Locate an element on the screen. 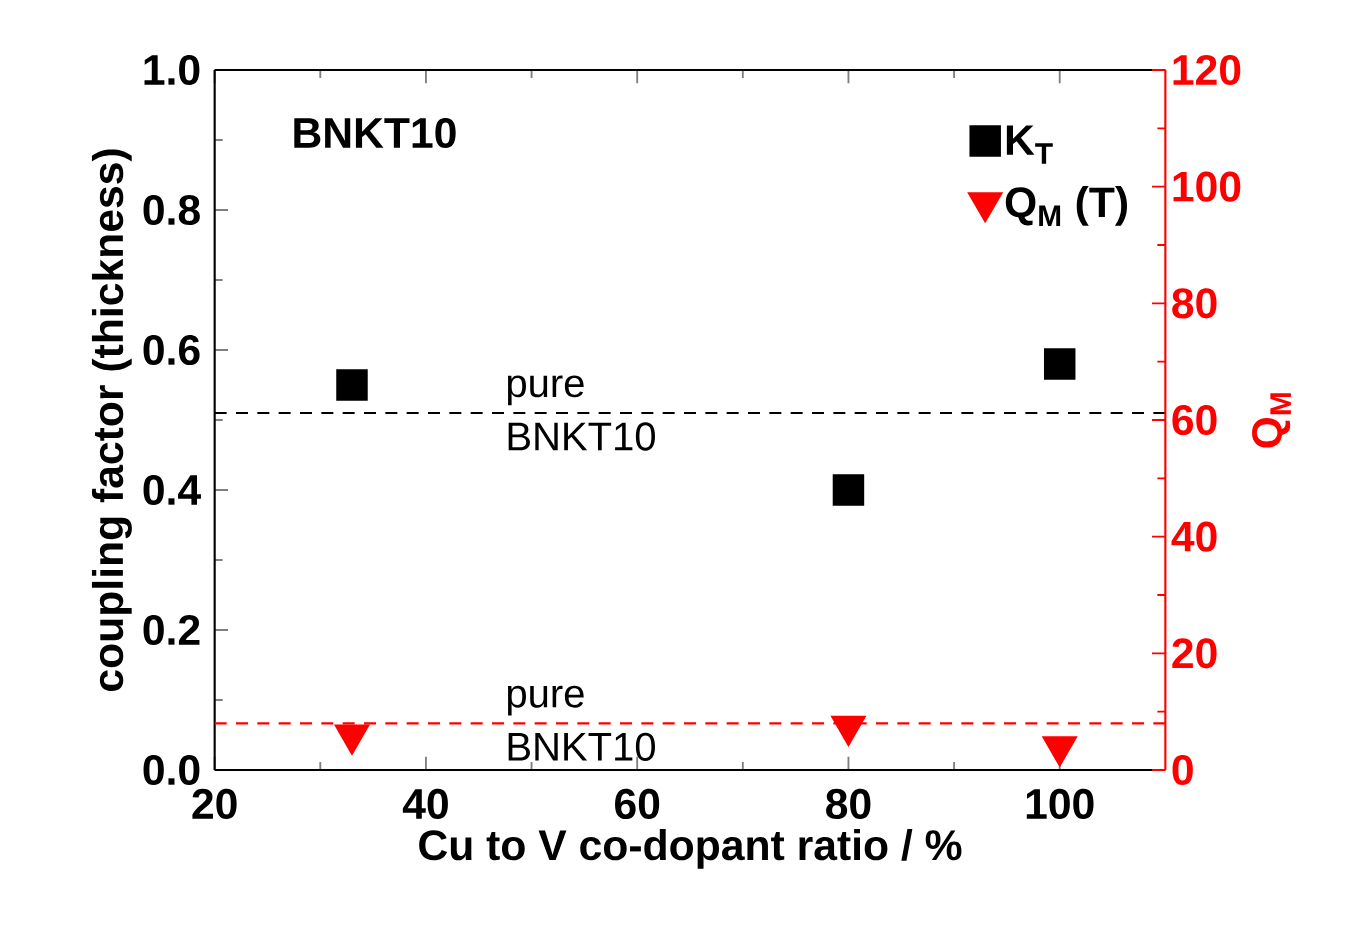 This screenshot has height=946, width=1370. x-tick-label: 40 is located at coordinates (425, 804).